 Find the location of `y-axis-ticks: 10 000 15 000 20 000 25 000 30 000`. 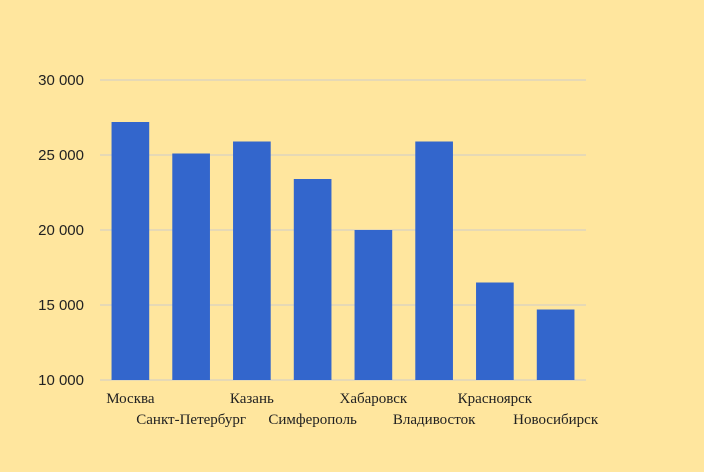

y-axis-ticks: 10 000 15 000 20 000 25 000 30 000 is located at coordinates (61, 230).